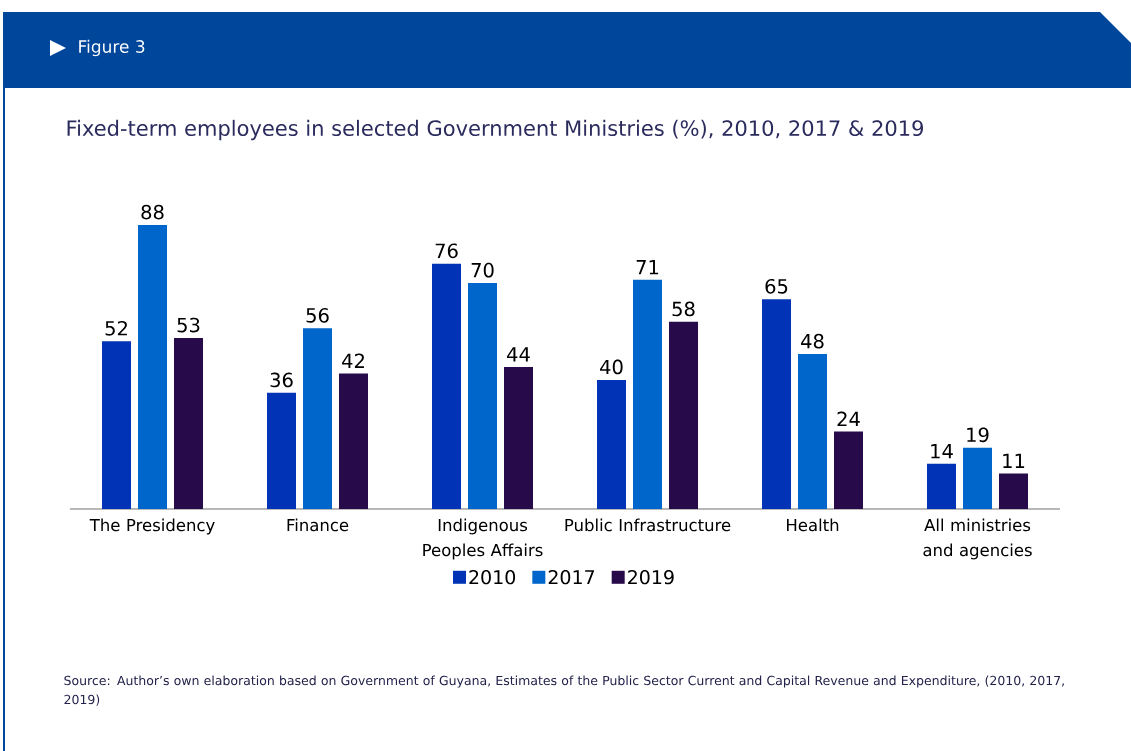 The width and height of the screenshot is (1131, 751). What do you see at coordinates (848, 418) in the screenshot?
I see `data-label: 24` at bounding box center [848, 418].